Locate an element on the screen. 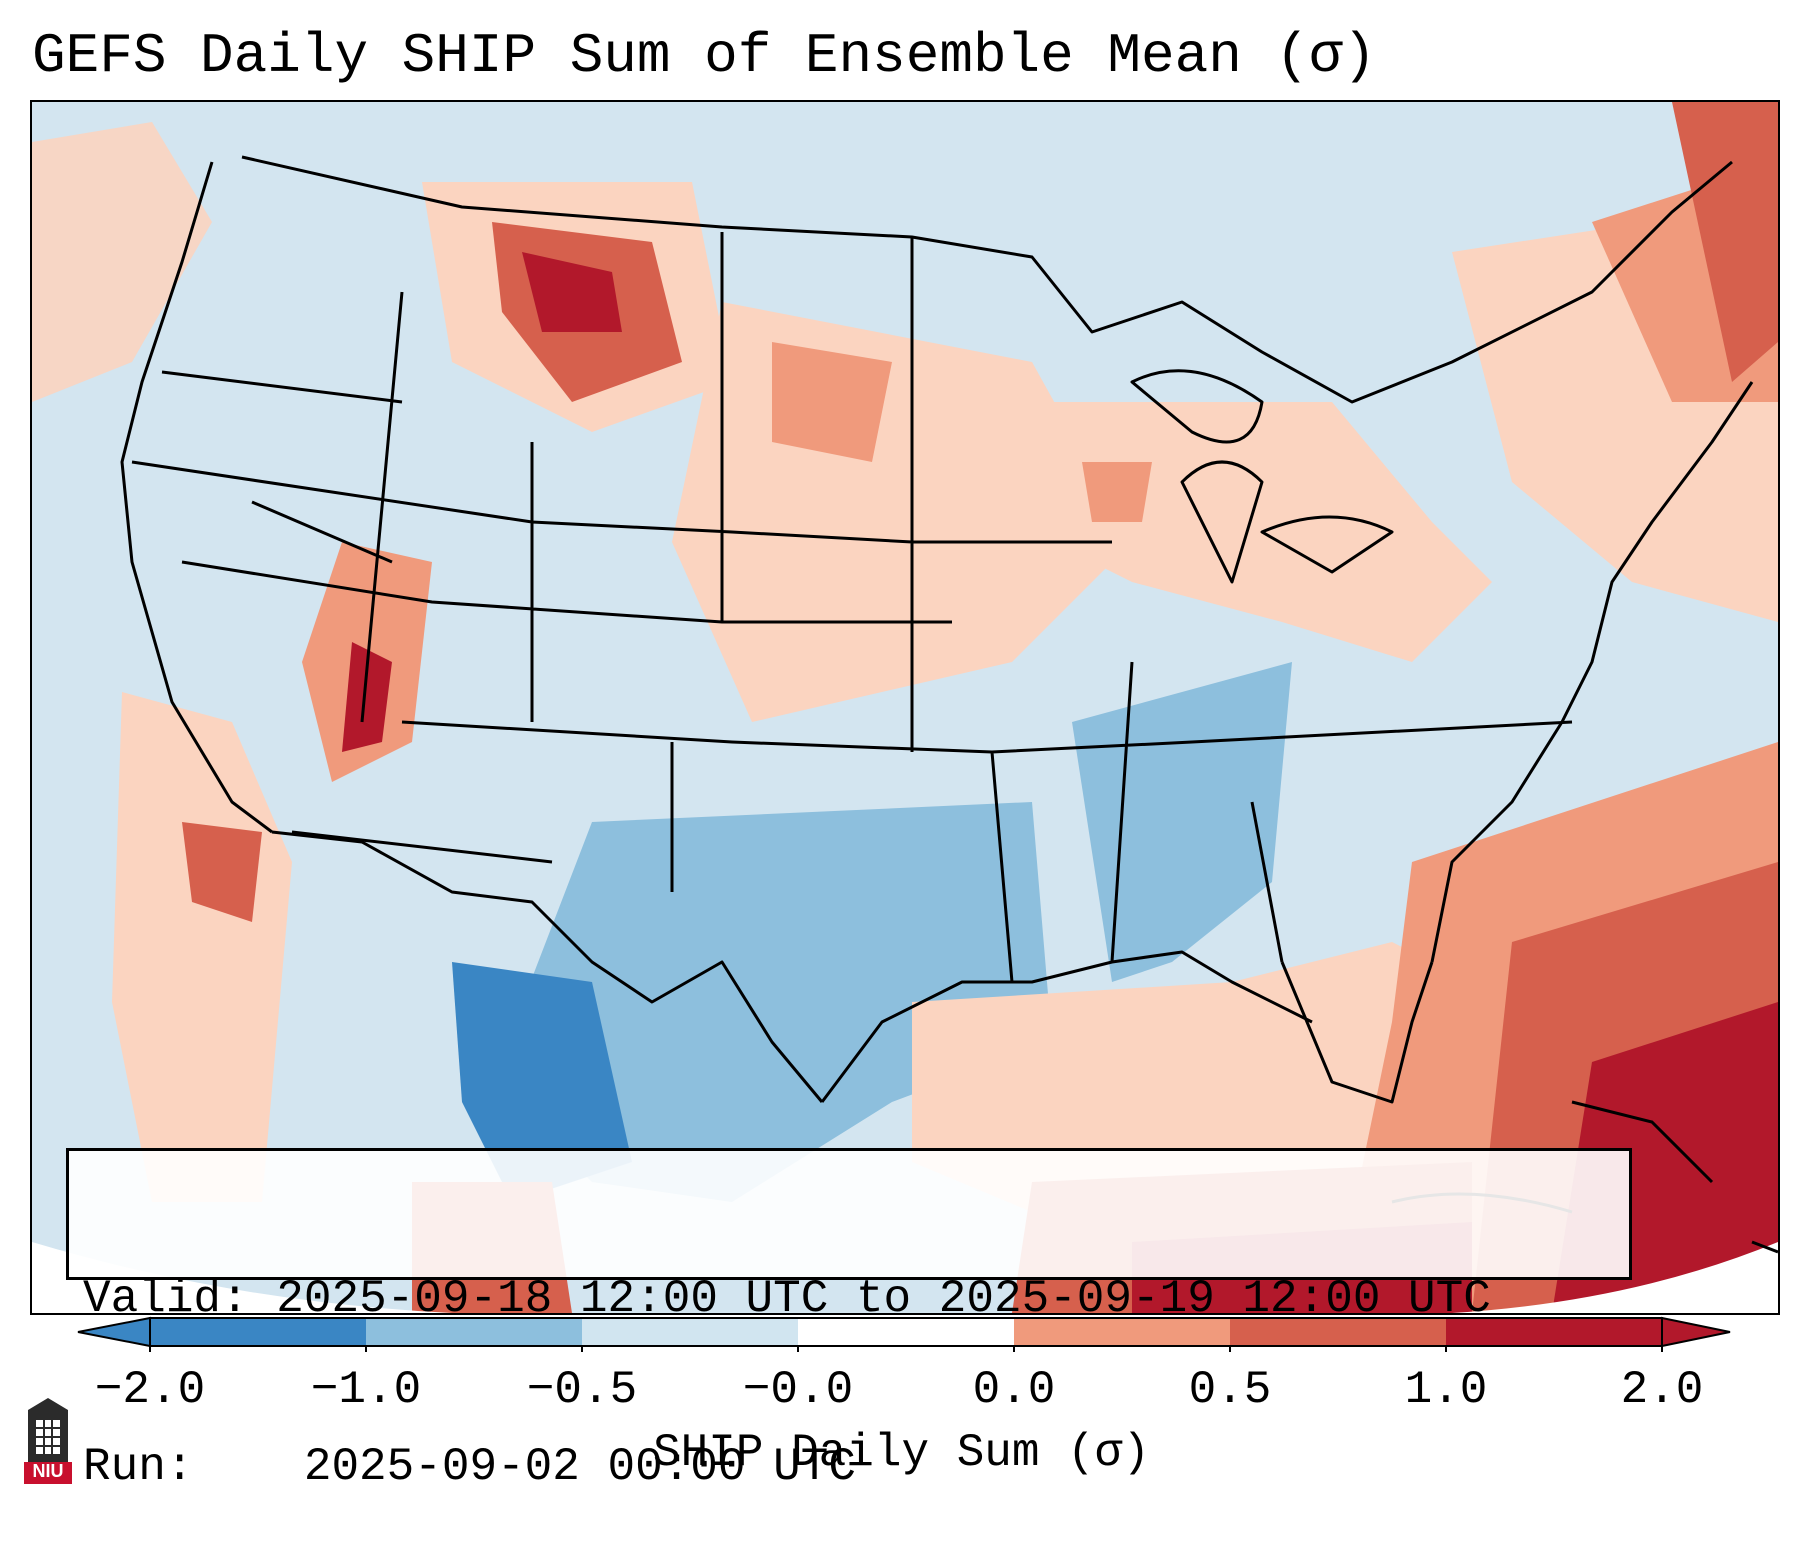 Image resolution: width=1803 pixels, height=1551 pixels. colorbar-svg is located at coordinates (904, 1334).